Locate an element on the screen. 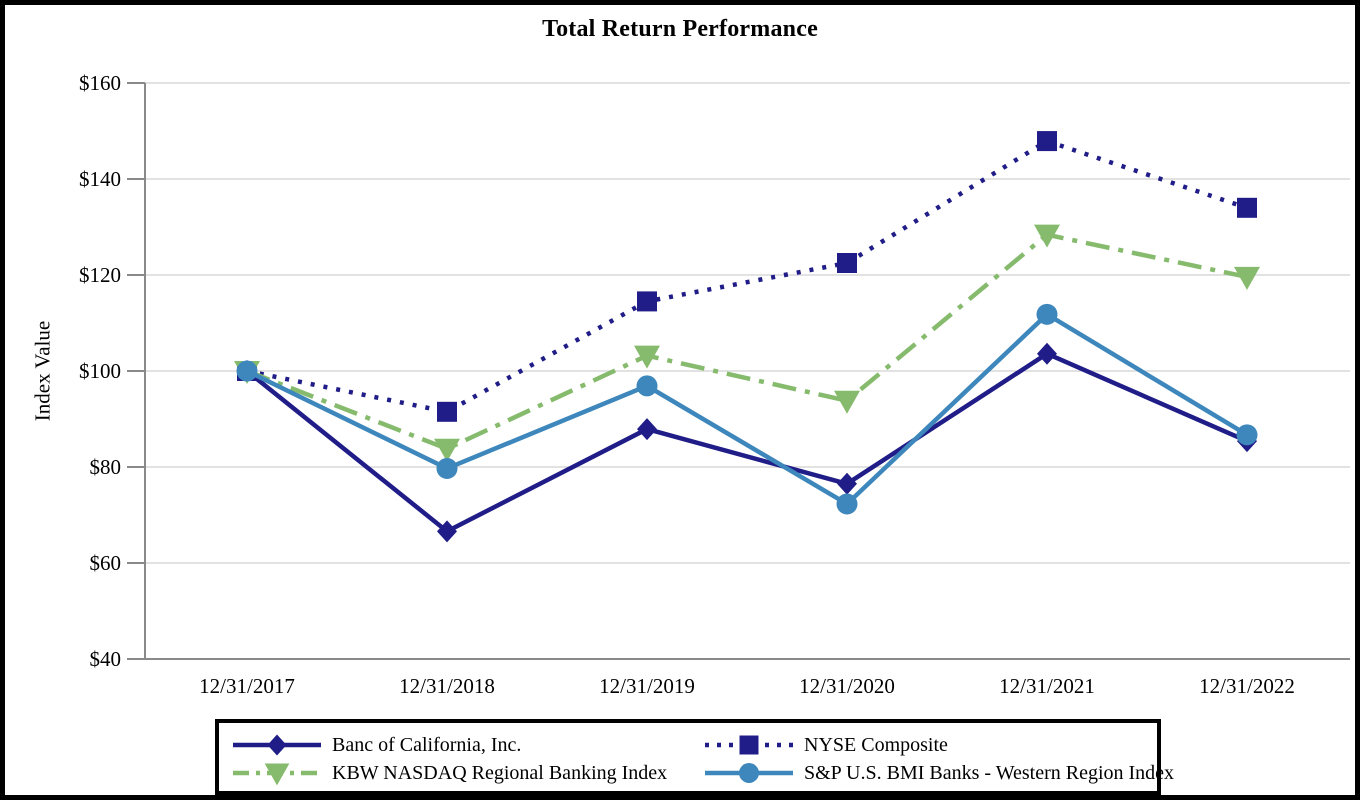 This screenshot has width=1360, height=800. y-tick-label: $120 is located at coordinates (100, 275).